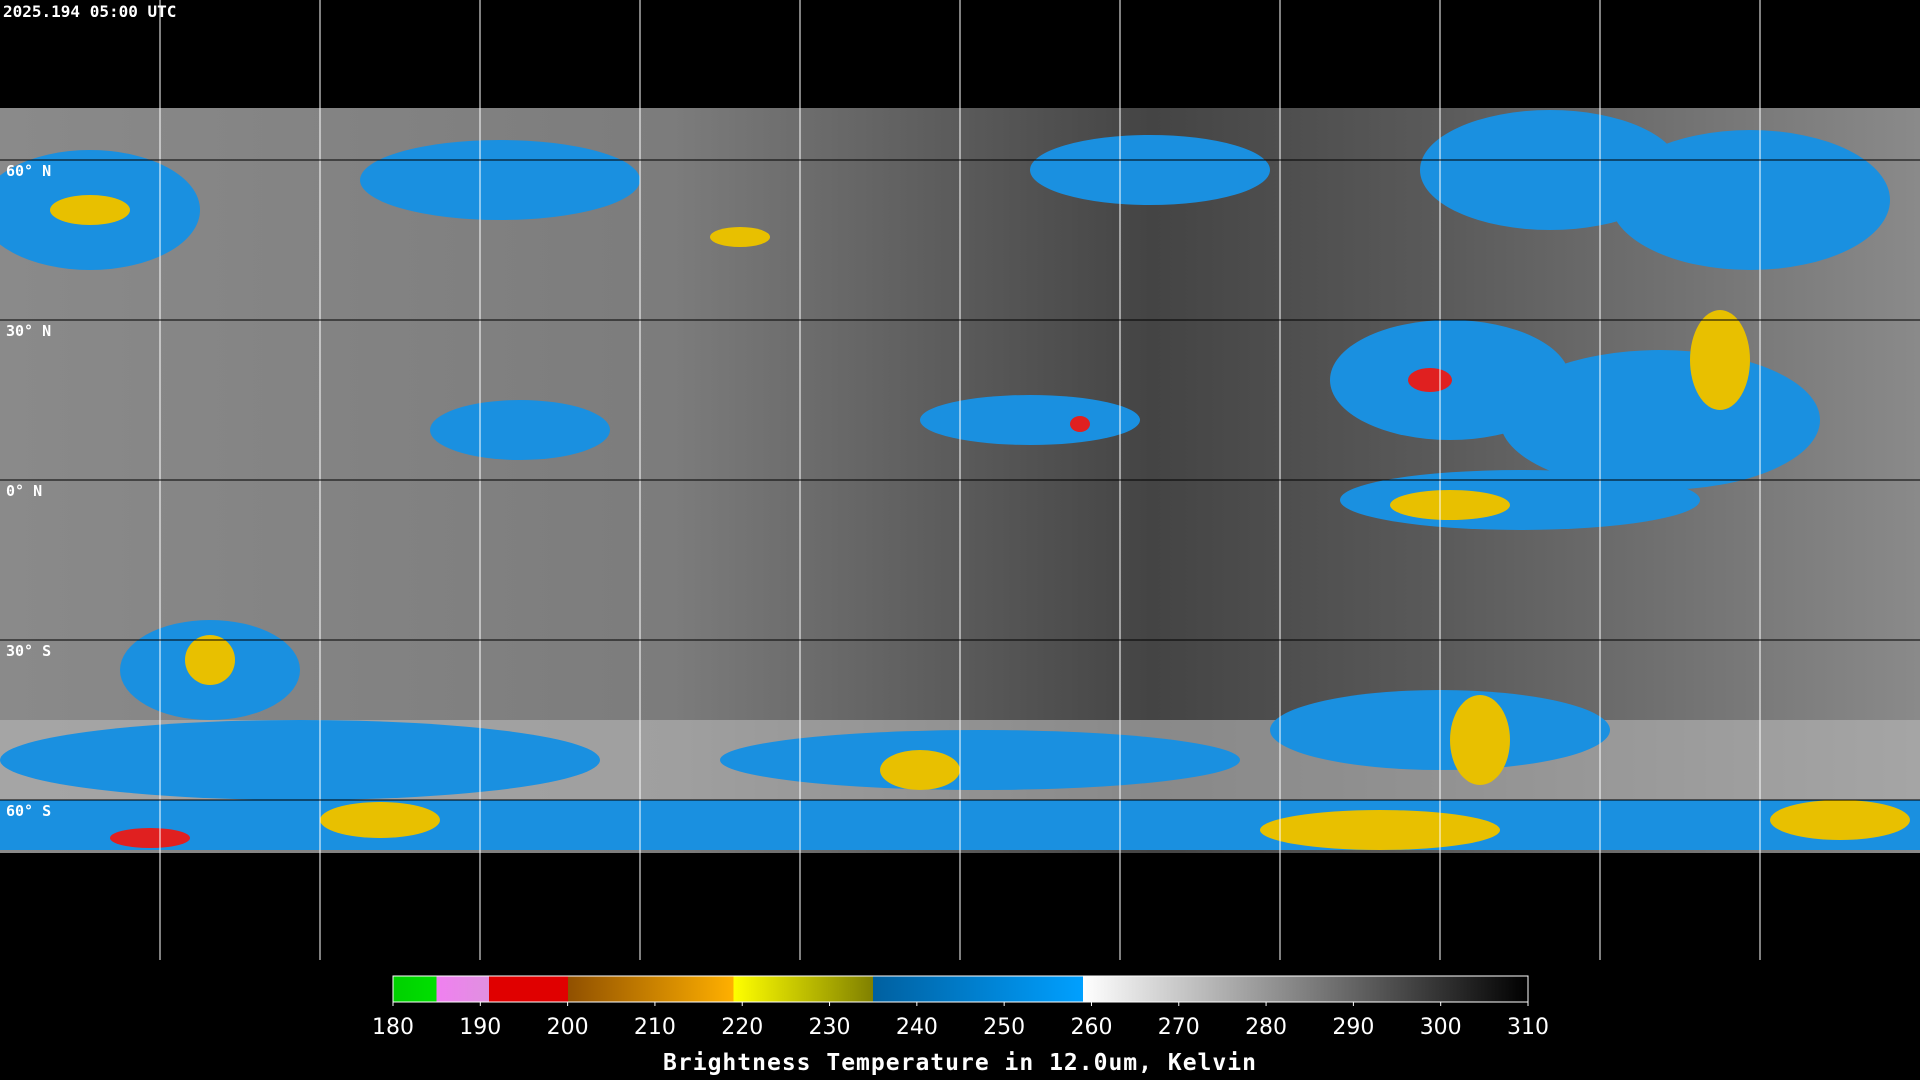  Describe the element at coordinates (742, 1027) in the screenshot. I see `colorbar-tick-label: 220` at that location.